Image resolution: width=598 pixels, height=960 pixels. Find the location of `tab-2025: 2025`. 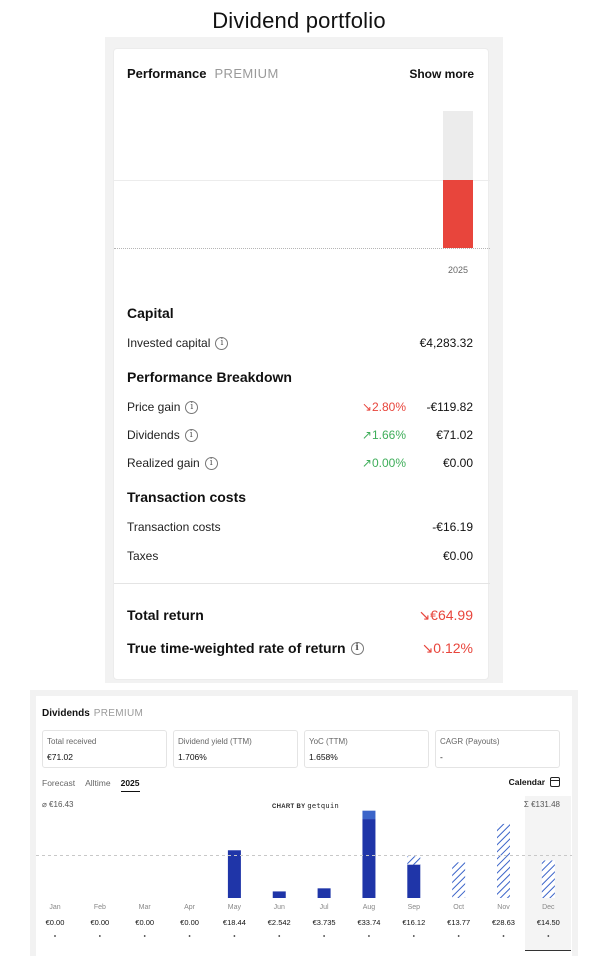

tab-2025: 2025 is located at coordinates (130, 785).